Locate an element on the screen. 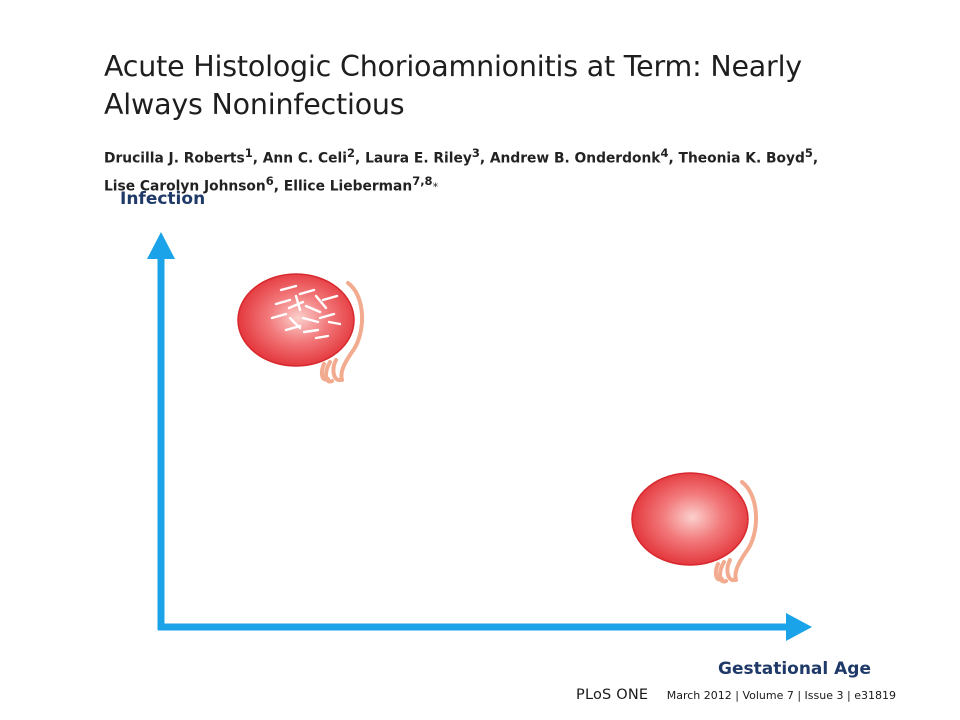 This screenshot has width=960, height=720. y-axis is located at coordinates (161, 431).